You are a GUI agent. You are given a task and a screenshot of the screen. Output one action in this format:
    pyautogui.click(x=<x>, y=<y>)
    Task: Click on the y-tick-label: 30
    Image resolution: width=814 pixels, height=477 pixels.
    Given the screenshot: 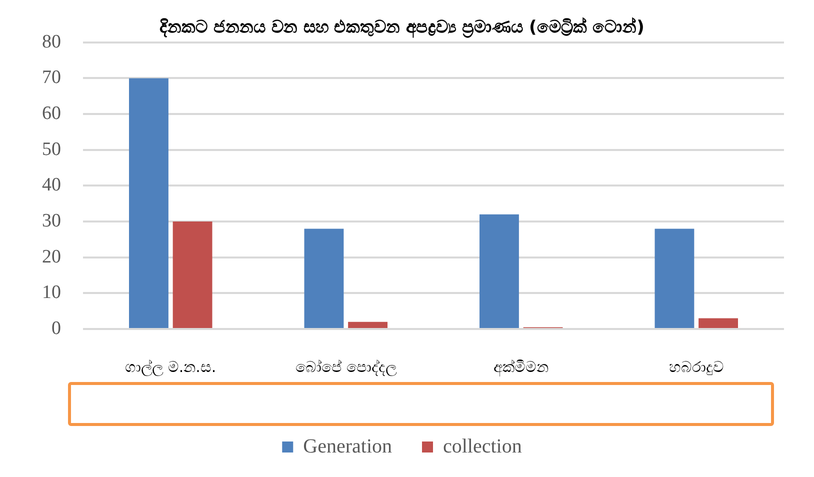 What is the action you would take?
    pyautogui.click(x=51, y=221)
    